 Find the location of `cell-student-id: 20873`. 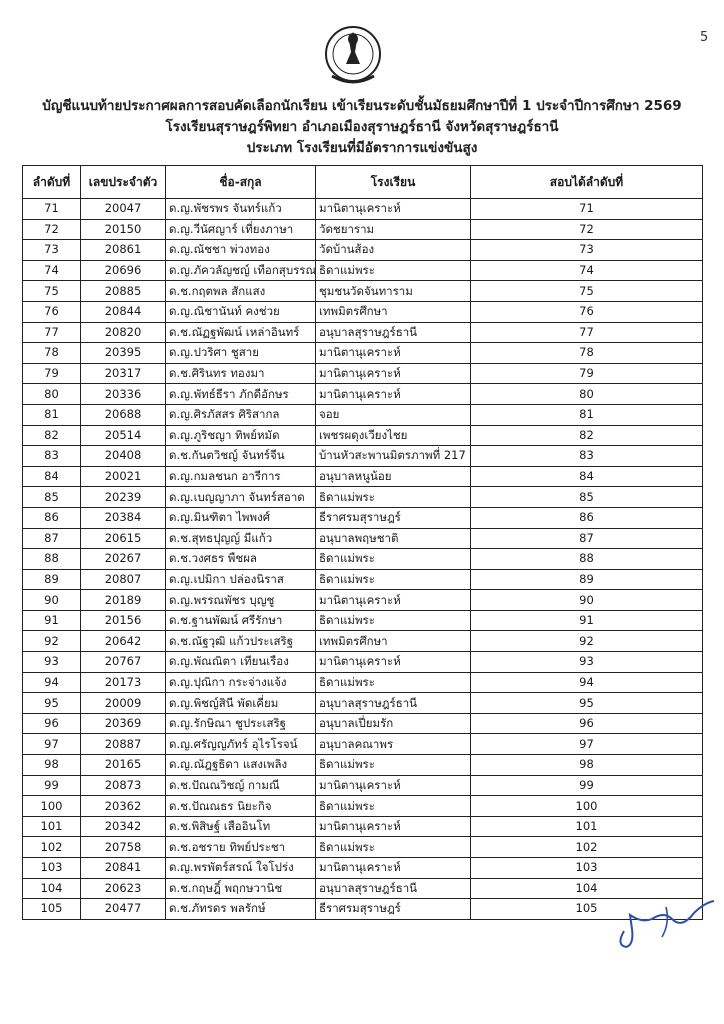

cell-student-id: 20873 is located at coordinates (123, 785).